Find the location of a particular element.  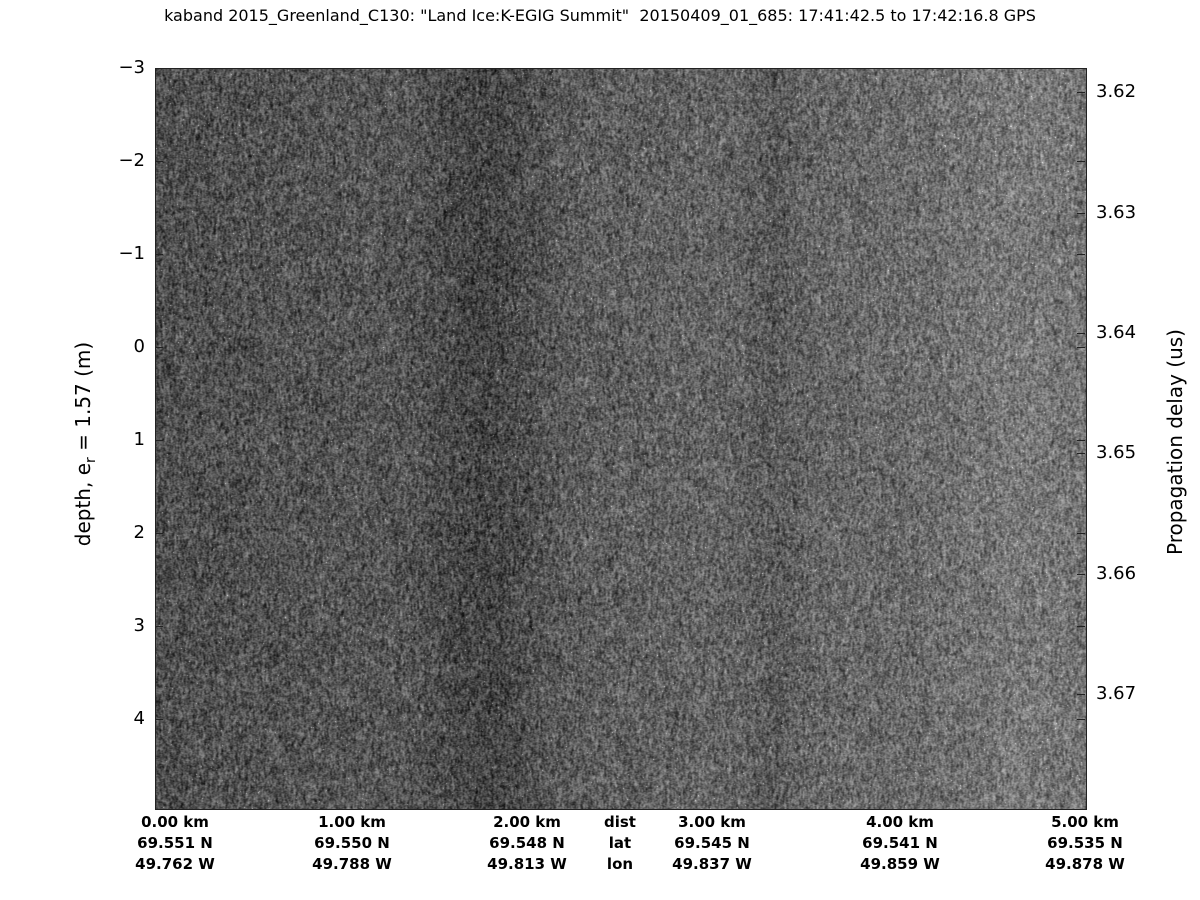

bottom-label-lat: 69.545 N is located at coordinates (712, 843).